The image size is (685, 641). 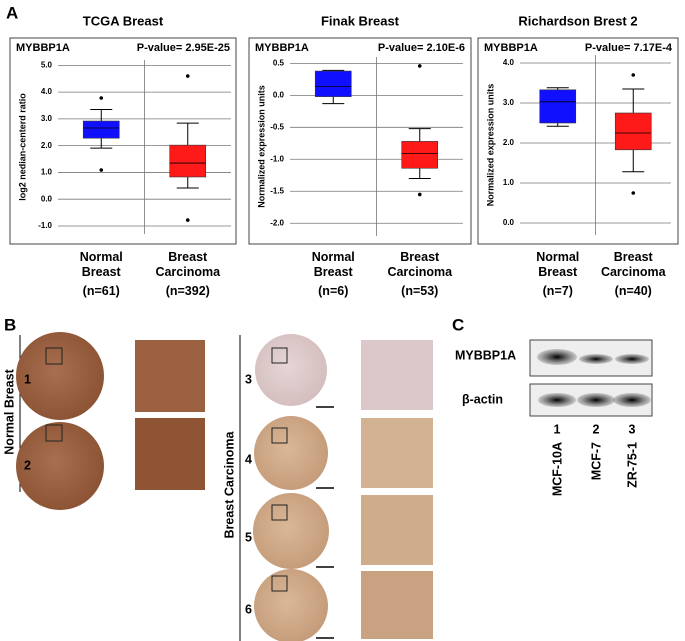 What do you see at coordinates (277, 222) in the screenshot?
I see `y-tick-label: -2.0` at bounding box center [277, 222].